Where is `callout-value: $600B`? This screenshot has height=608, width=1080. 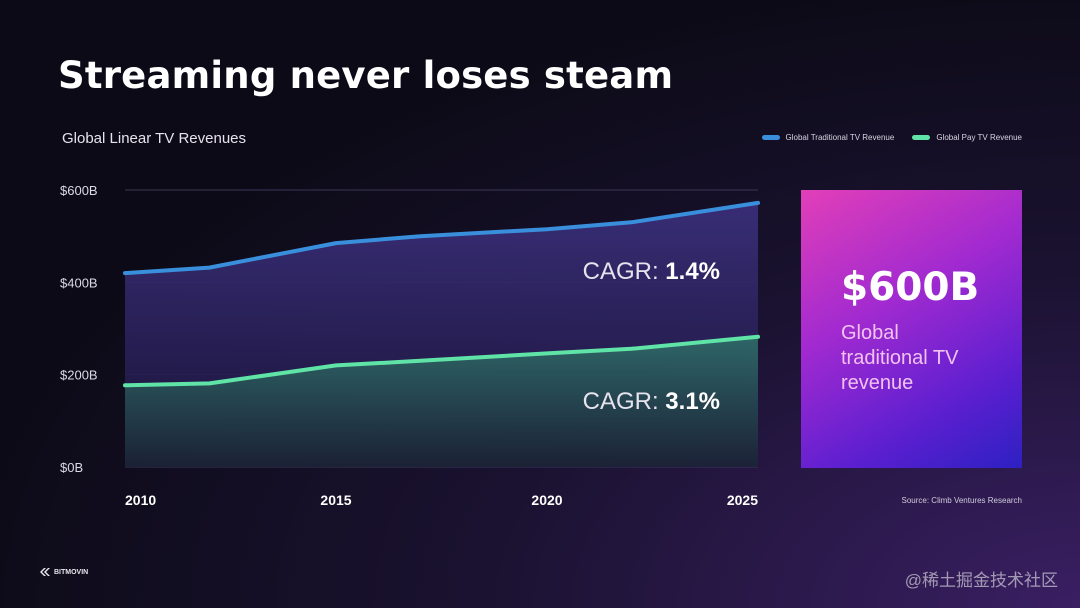
callout-value: $600B is located at coordinates (910, 287).